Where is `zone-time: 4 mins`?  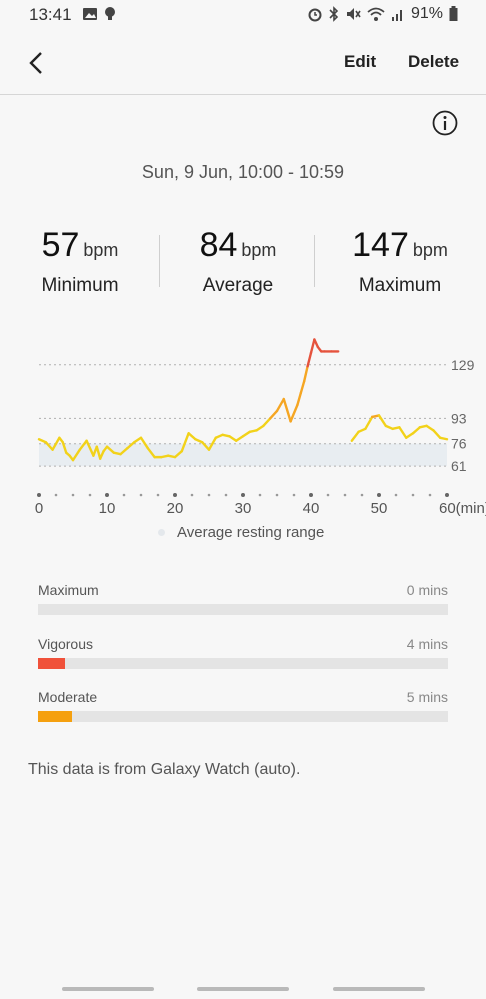 zone-time: 4 mins is located at coordinates (427, 644).